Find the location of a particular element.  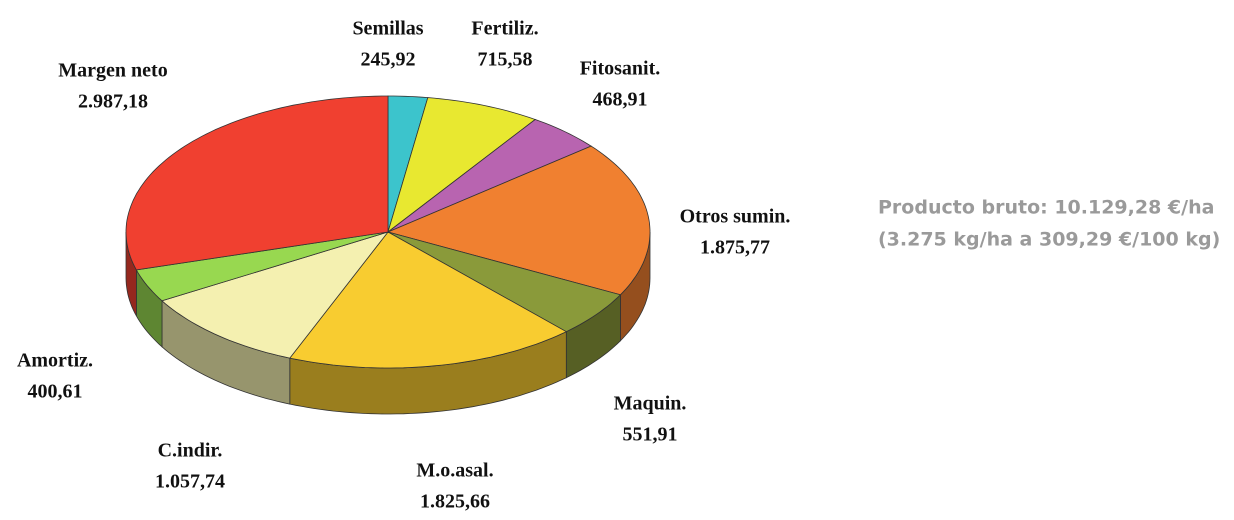

slice-label: Semillas is located at coordinates (387, 29).